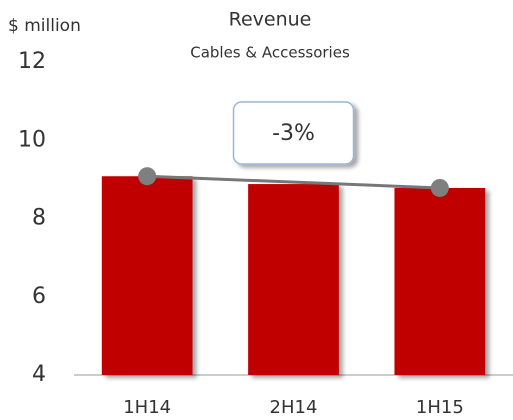 The width and height of the screenshot is (513, 420). I want to click on annotation-box, so click(293, 133).